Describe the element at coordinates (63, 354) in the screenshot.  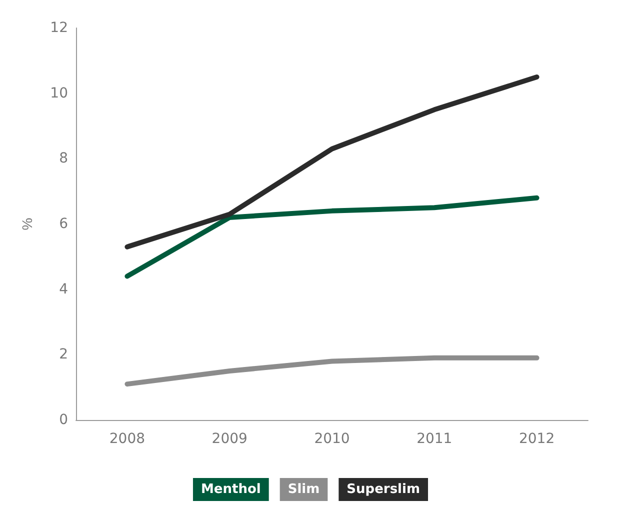
I see `y-tick-label: 2` at that location.